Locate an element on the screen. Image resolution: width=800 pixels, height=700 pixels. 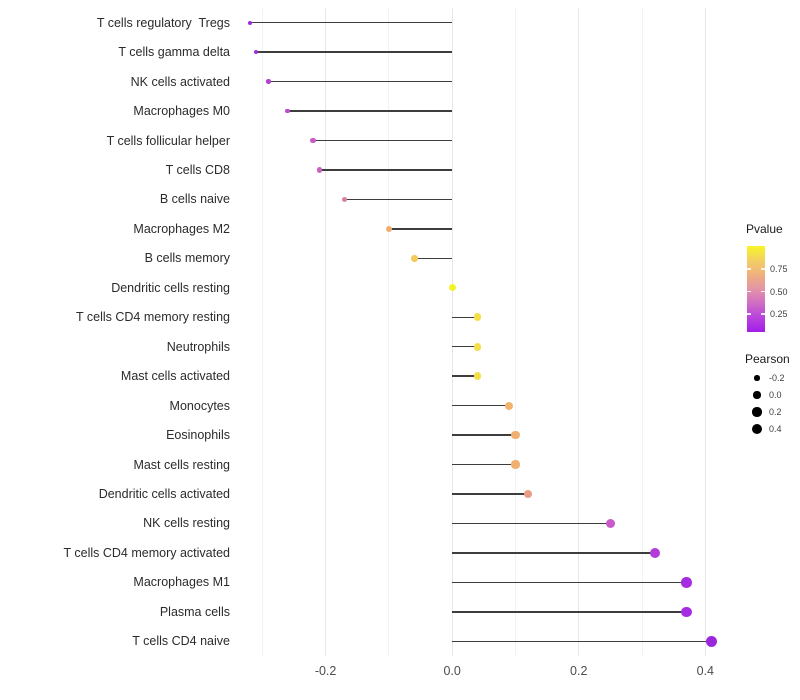
pearson-legend-label: 0.0 is located at coordinates (775, 395).